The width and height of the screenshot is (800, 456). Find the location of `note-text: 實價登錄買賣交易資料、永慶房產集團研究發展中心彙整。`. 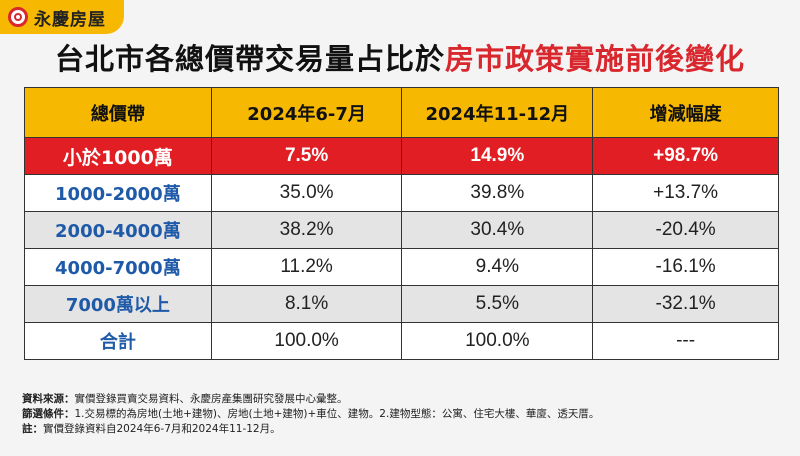

note-text: 實價登錄買賣交易資料、永慶房產集團研究發展中心彙整。 is located at coordinates (211, 399).